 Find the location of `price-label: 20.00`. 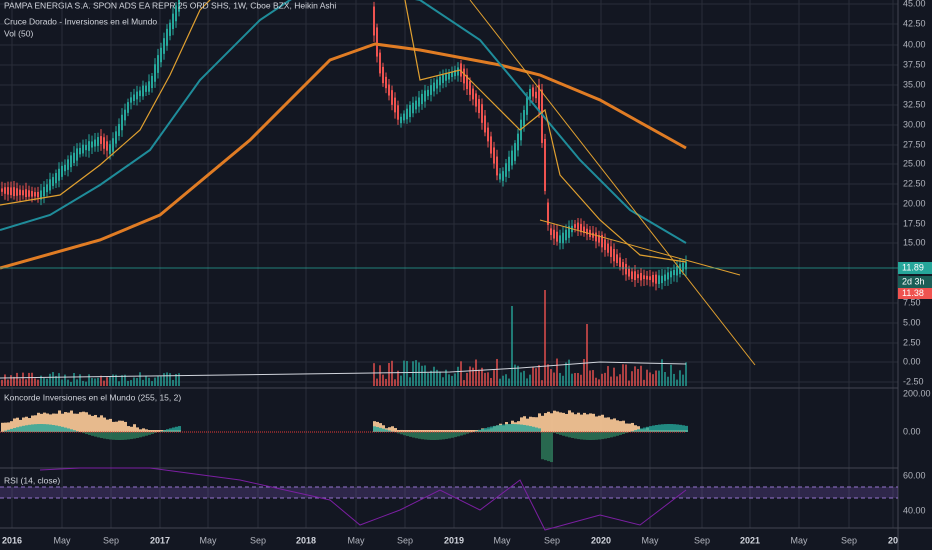

price-label: 20.00 is located at coordinates (914, 203).